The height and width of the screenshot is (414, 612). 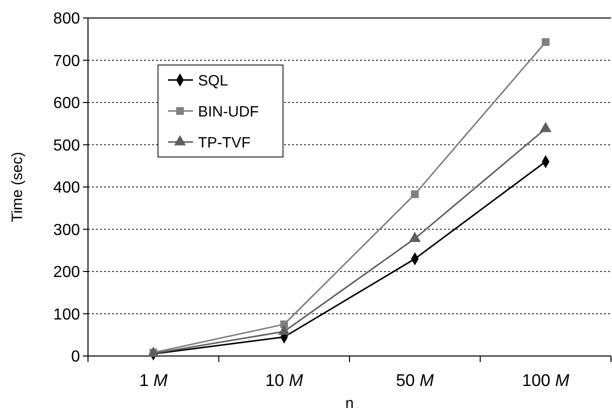 I want to click on y-tick-label: 800, so click(x=66, y=19).